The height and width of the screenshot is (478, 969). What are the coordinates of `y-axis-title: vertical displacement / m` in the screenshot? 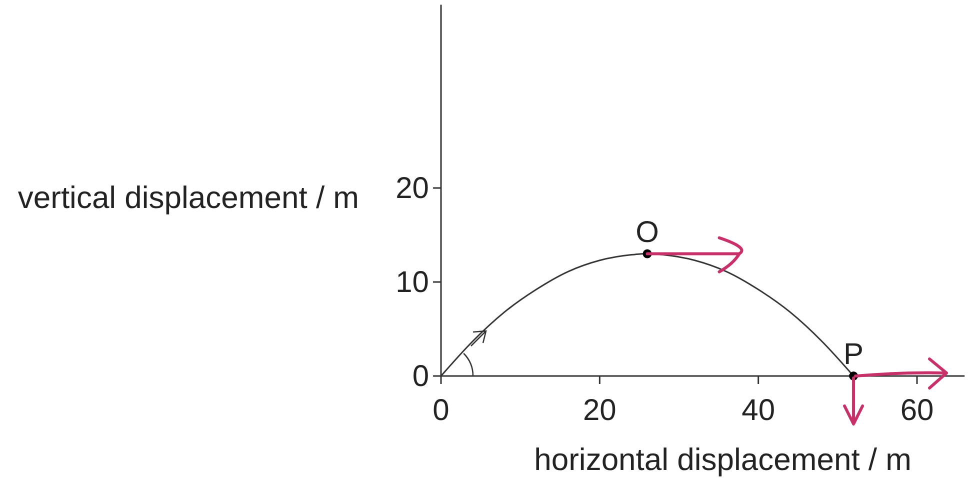 It's located at (188, 197).